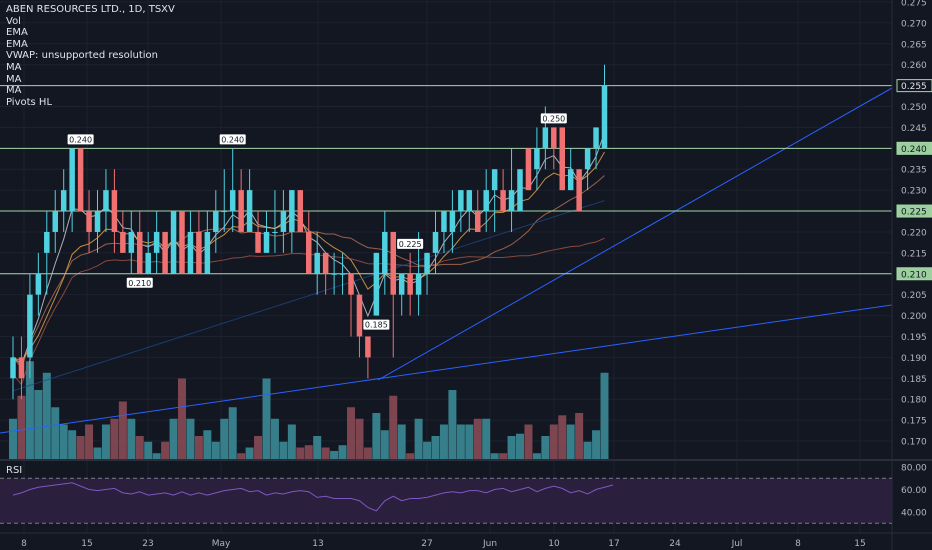  I want to click on indicator-vol: Vol, so click(13, 21).